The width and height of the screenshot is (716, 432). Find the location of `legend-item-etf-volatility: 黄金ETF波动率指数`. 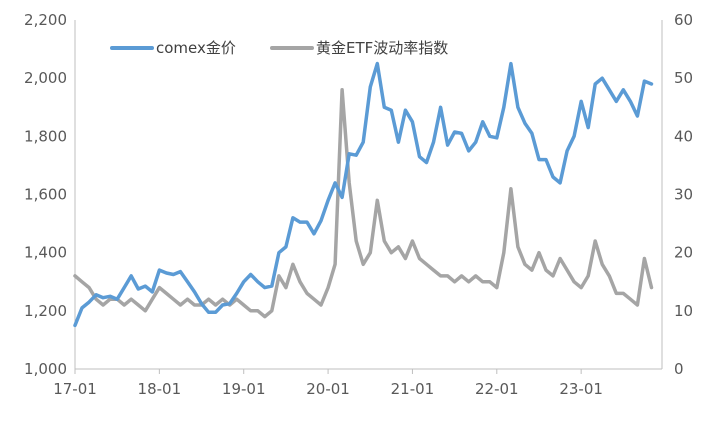

legend-item-etf-volatility: 黄金ETF波动率指数 is located at coordinates (359, 48).